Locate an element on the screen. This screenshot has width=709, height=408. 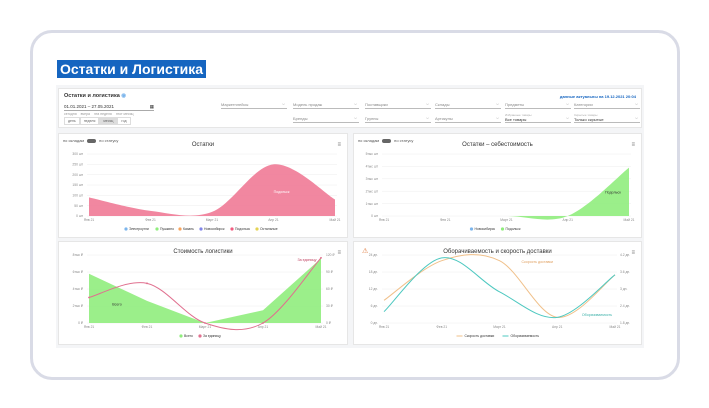
svg-text: Новосибирск is located at coordinates (485, 229).